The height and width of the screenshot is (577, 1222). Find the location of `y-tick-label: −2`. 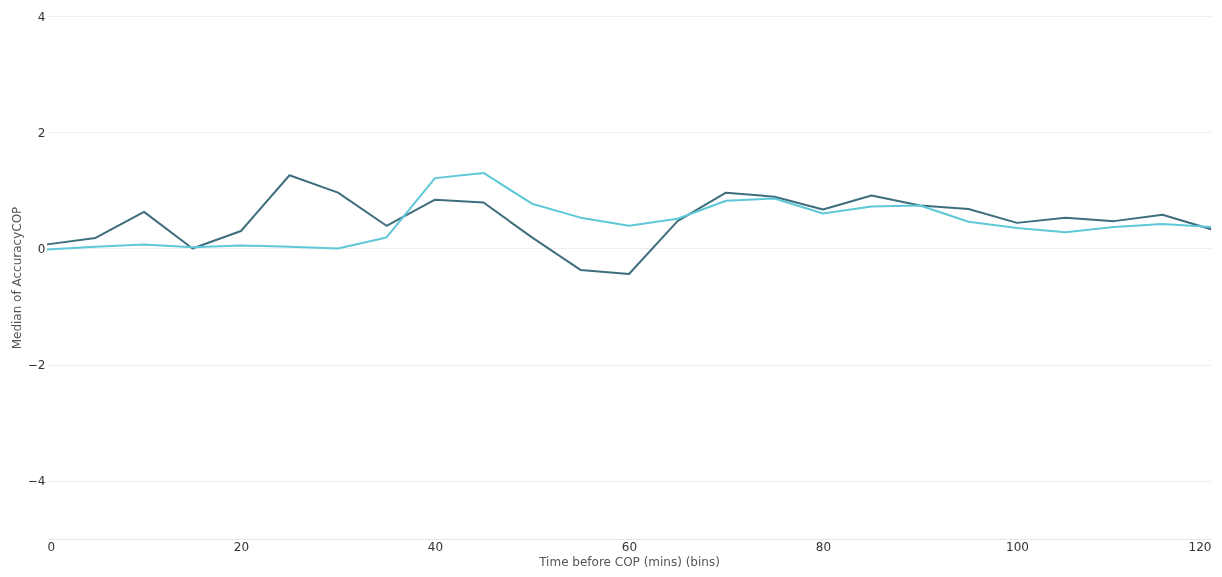

y-tick-label: −2 is located at coordinates (36, 365).